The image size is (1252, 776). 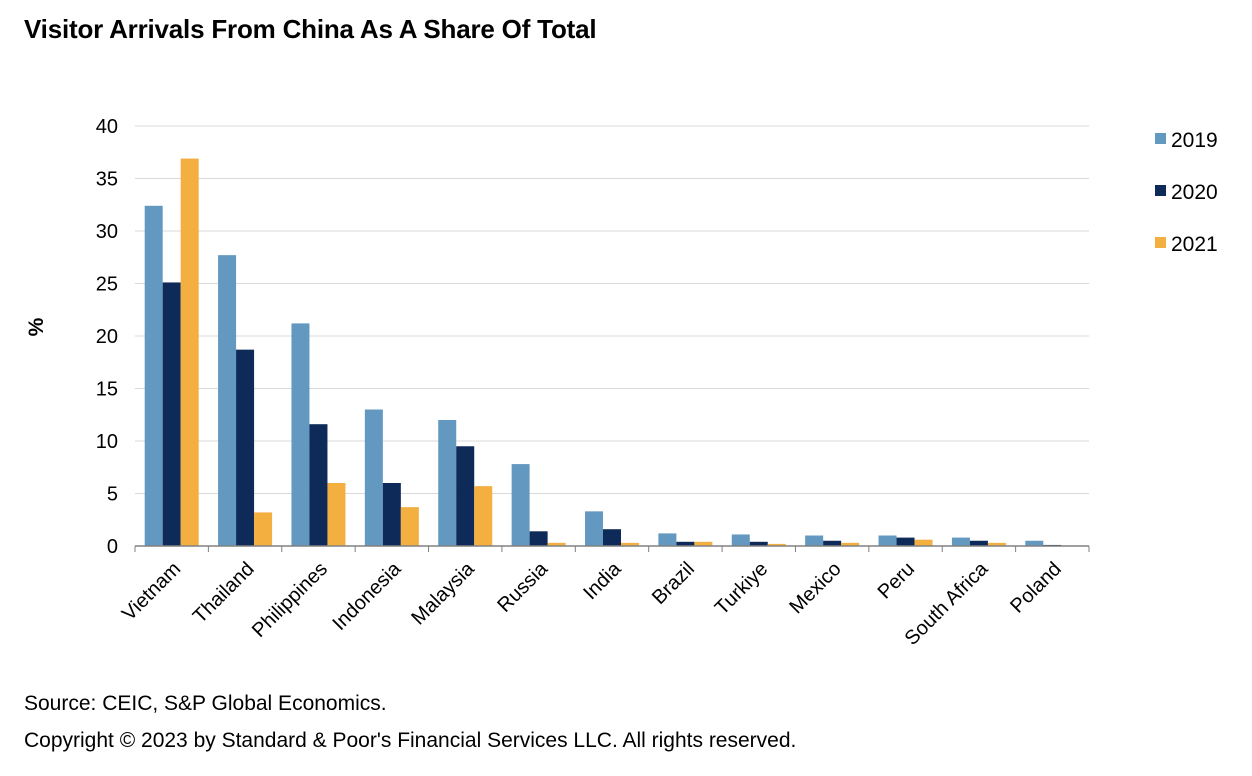 I want to click on y-tick-label: 25, so click(x=107, y=285).